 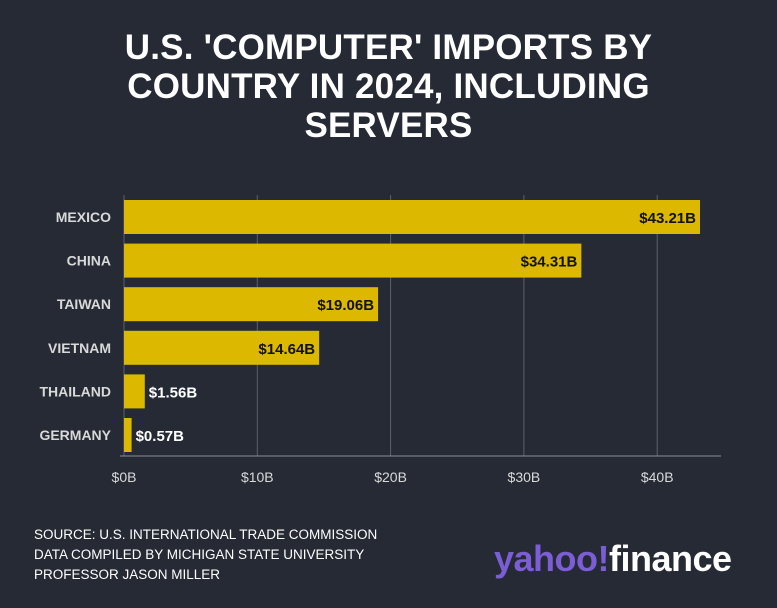 What do you see at coordinates (84, 304) in the screenshot?
I see `category-label: TAIWAN` at bounding box center [84, 304].